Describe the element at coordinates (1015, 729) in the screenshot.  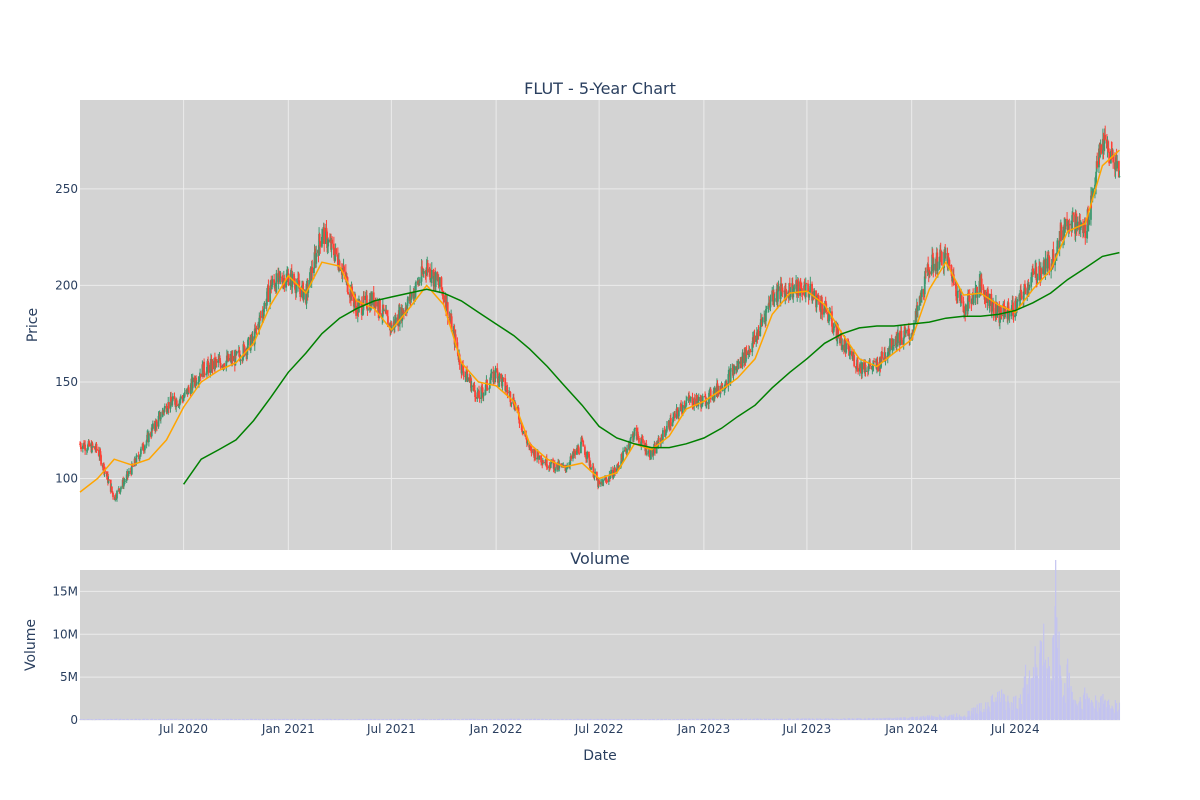
I see `x-tick: Jul 2024` at that location.